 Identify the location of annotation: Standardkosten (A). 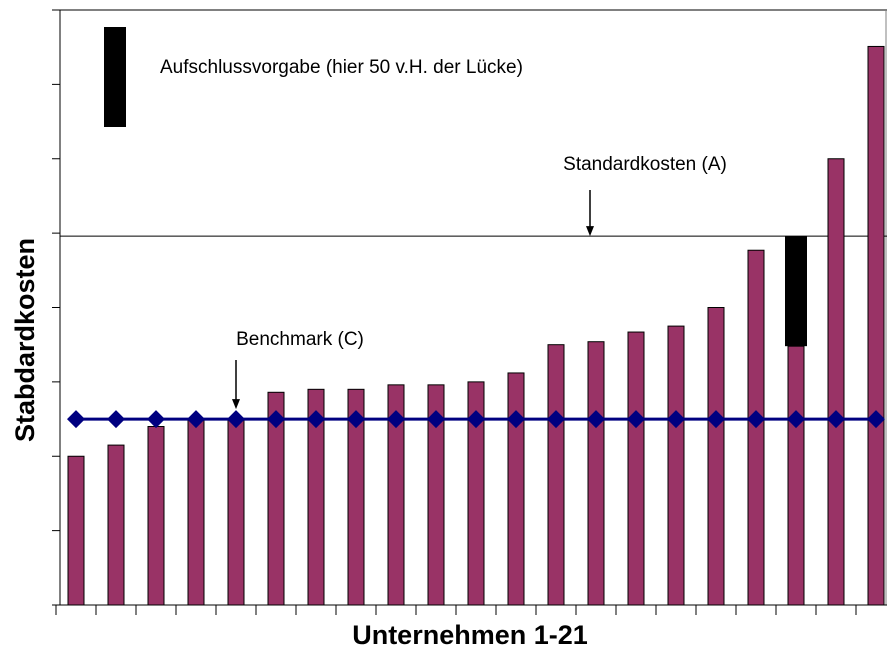
(645, 164).